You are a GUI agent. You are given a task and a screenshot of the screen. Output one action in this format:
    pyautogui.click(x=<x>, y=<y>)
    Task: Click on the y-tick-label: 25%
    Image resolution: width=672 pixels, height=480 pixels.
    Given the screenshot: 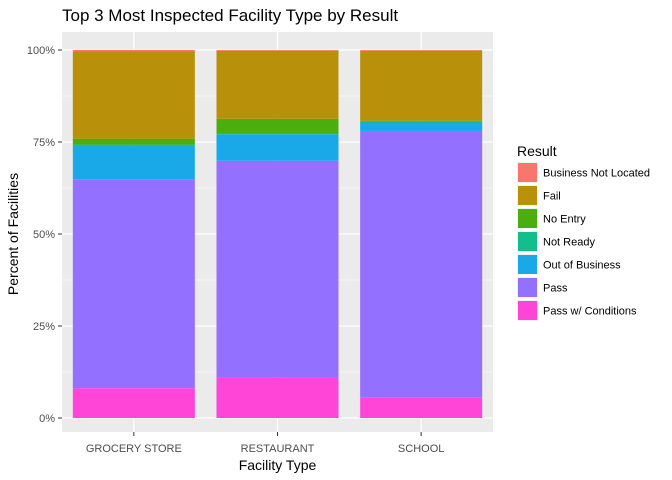 What is the action you would take?
    pyautogui.click(x=44, y=327)
    